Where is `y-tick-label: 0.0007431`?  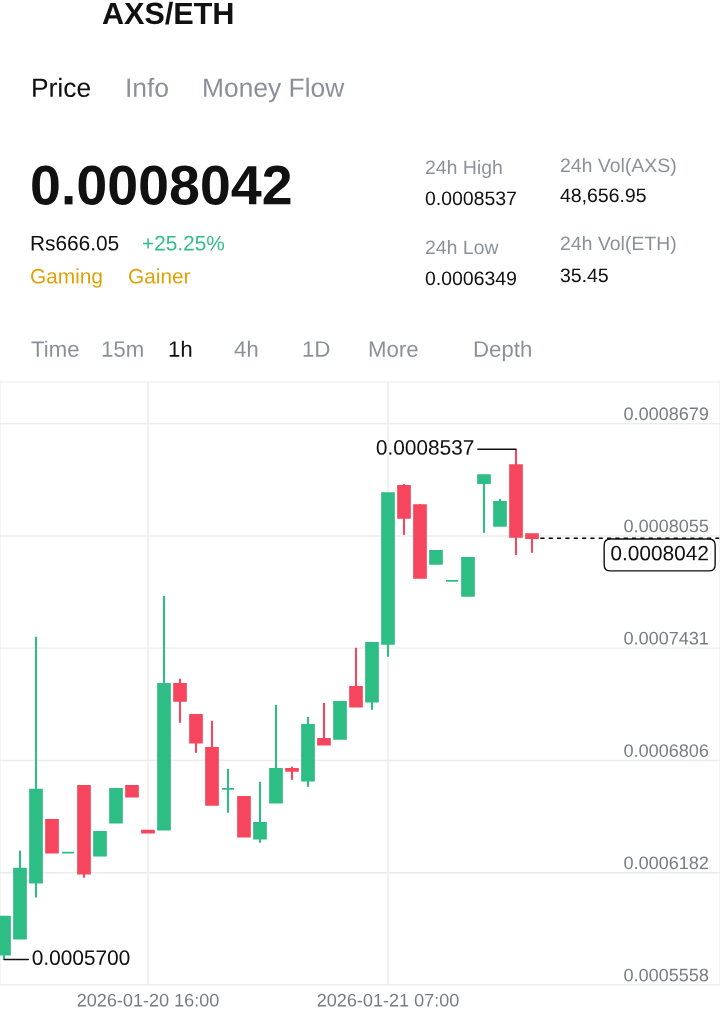
y-tick-label: 0.0007431 is located at coordinates (666, 638).